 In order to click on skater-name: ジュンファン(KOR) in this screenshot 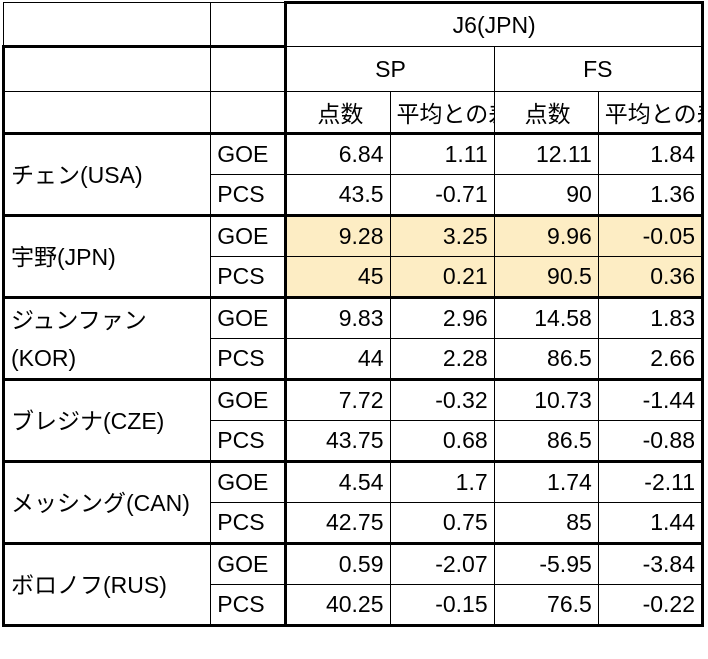, I will do `click(106, 339)`.